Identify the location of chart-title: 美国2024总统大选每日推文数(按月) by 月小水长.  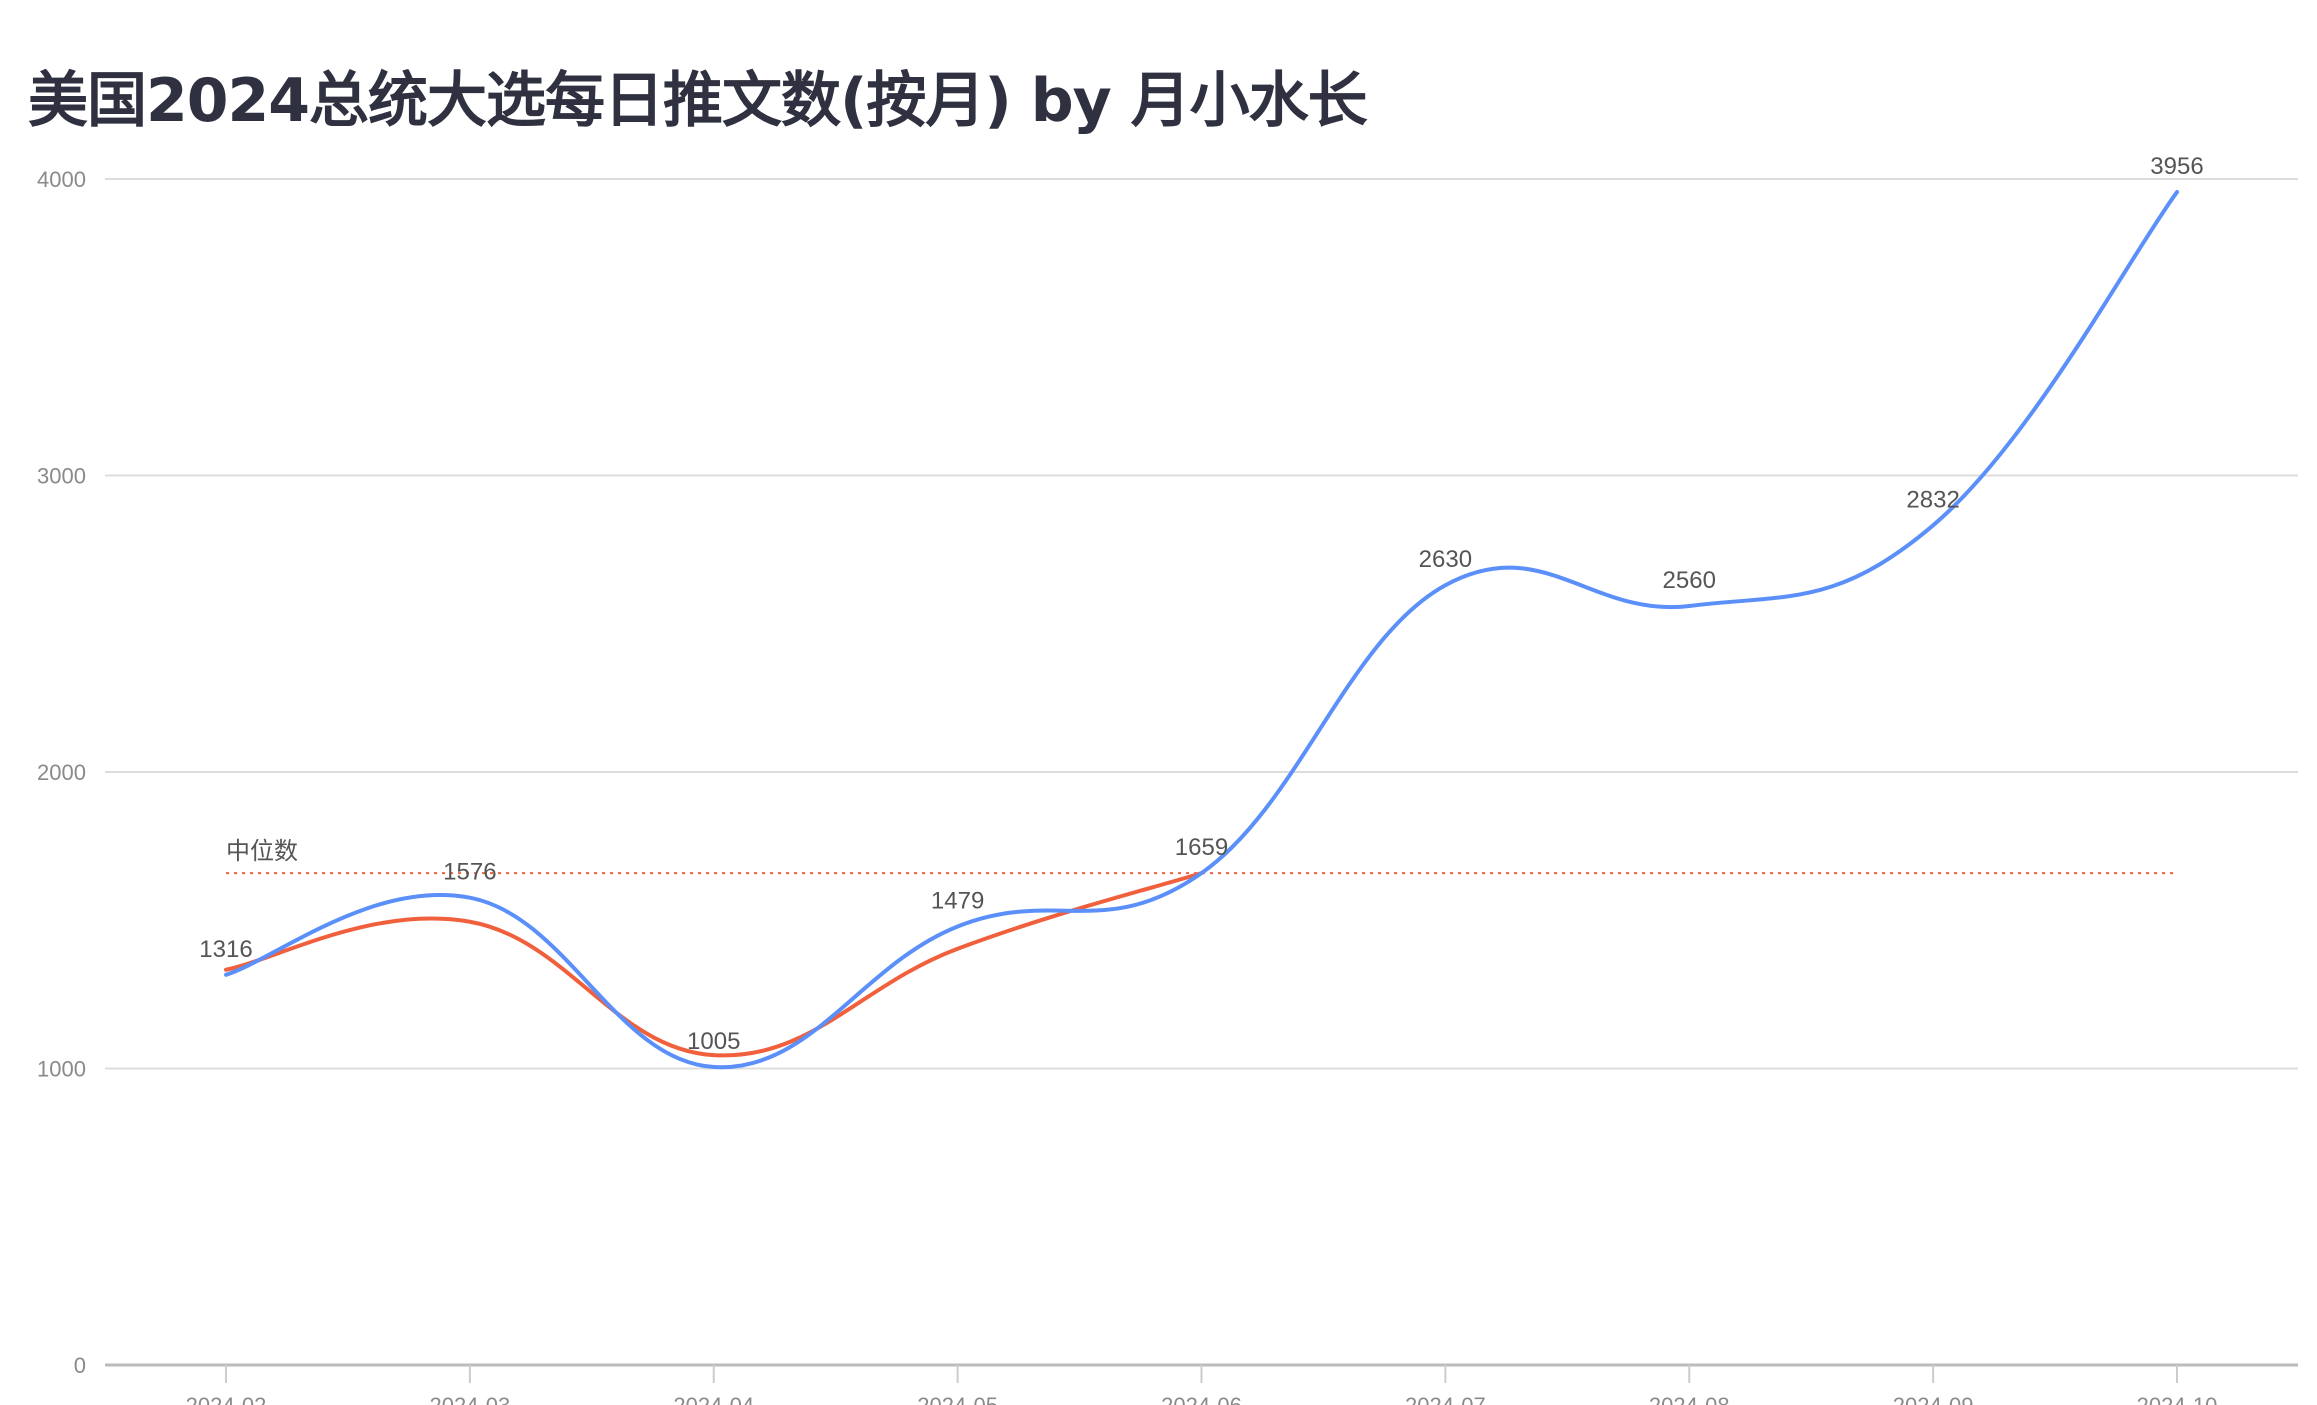
(698, 101).